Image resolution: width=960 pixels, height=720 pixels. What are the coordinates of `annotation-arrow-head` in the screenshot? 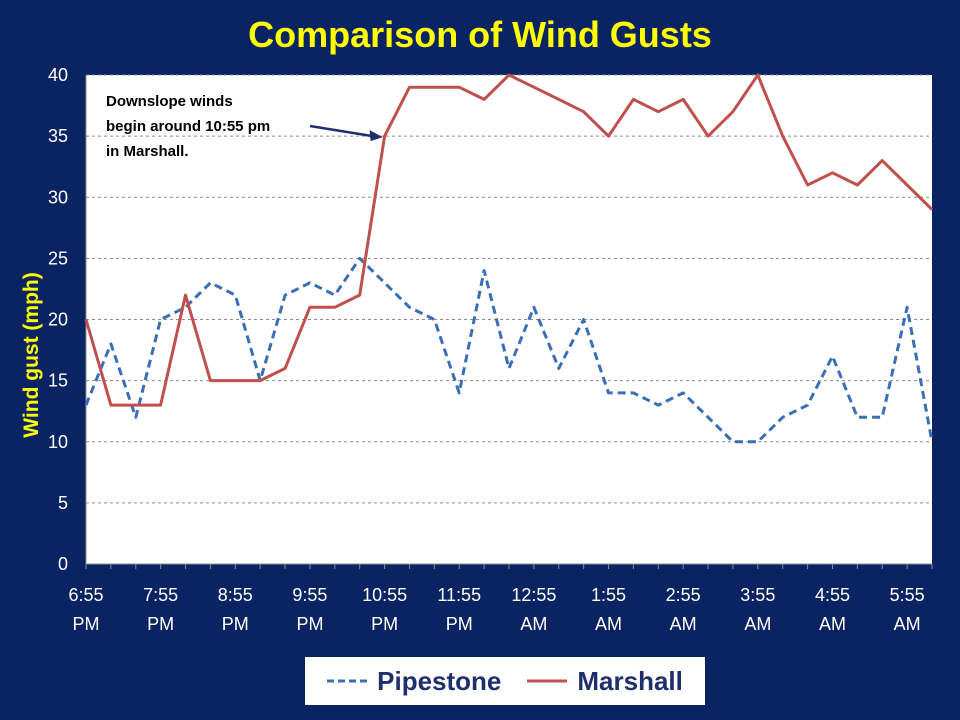 It's located at (376, 136).